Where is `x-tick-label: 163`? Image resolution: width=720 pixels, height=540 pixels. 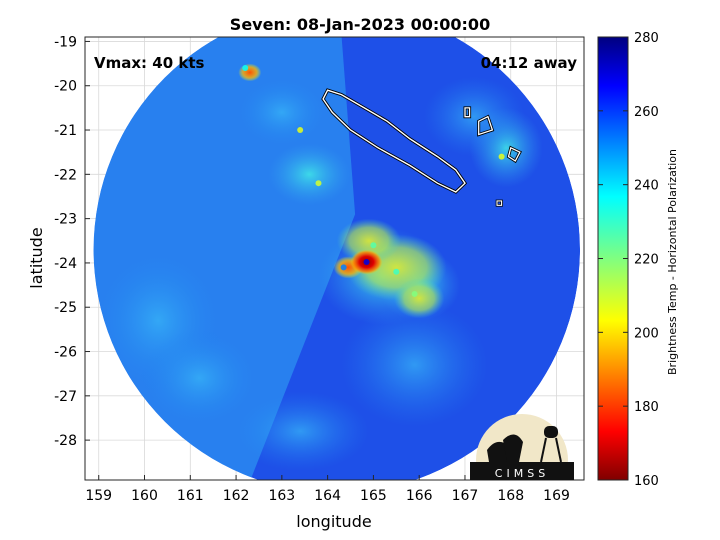 x-tick-label: 163 is located at coordinates (281, 496).